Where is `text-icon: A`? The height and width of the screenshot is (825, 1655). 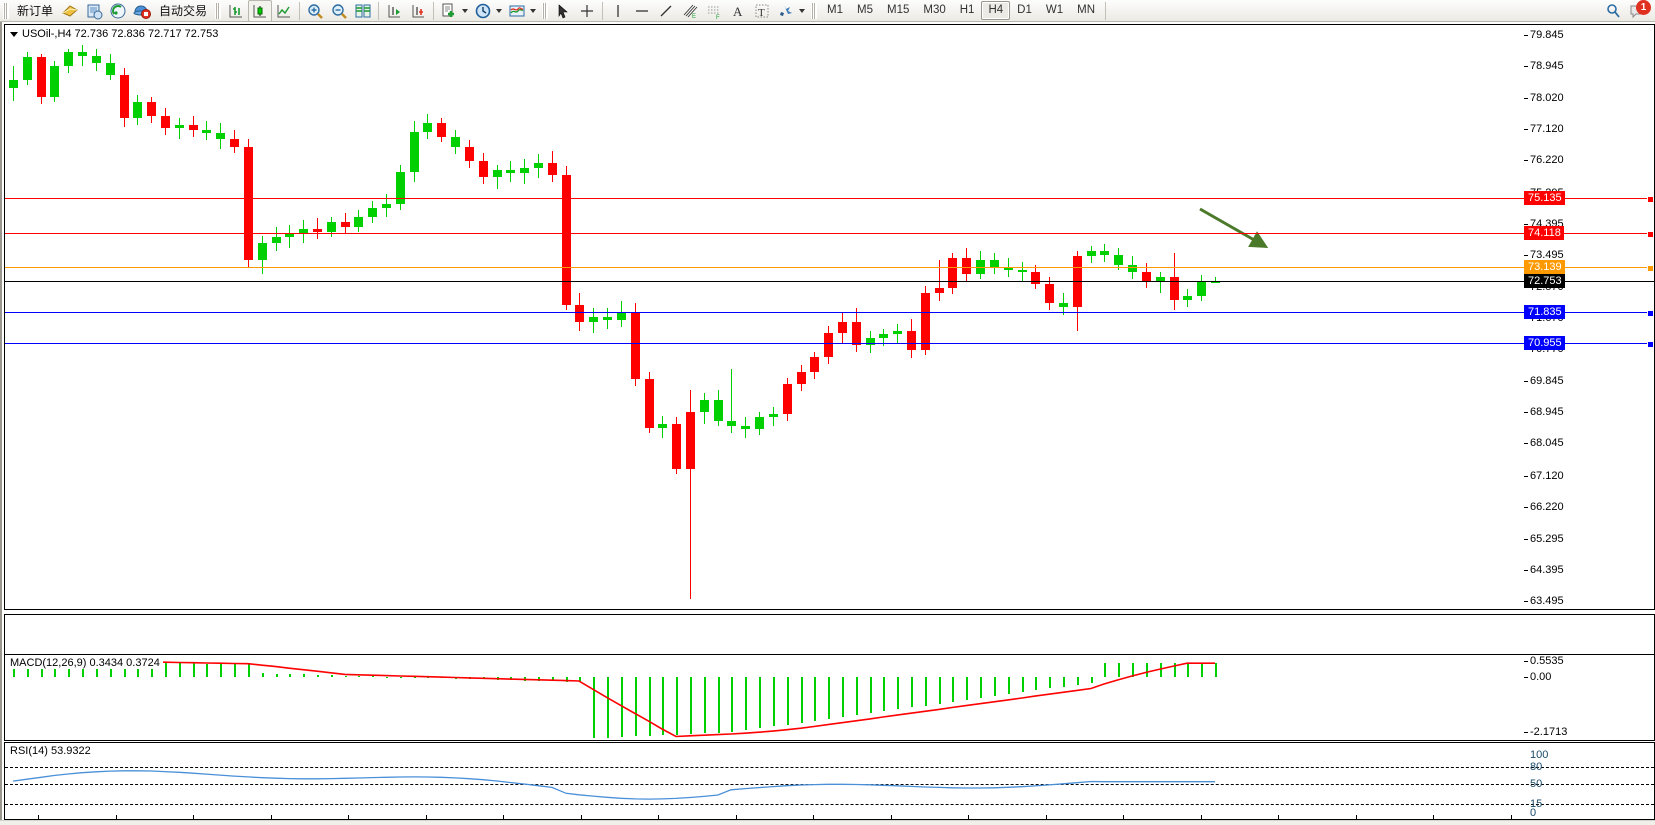
text-icon: A is located at coordinates (738, 11).